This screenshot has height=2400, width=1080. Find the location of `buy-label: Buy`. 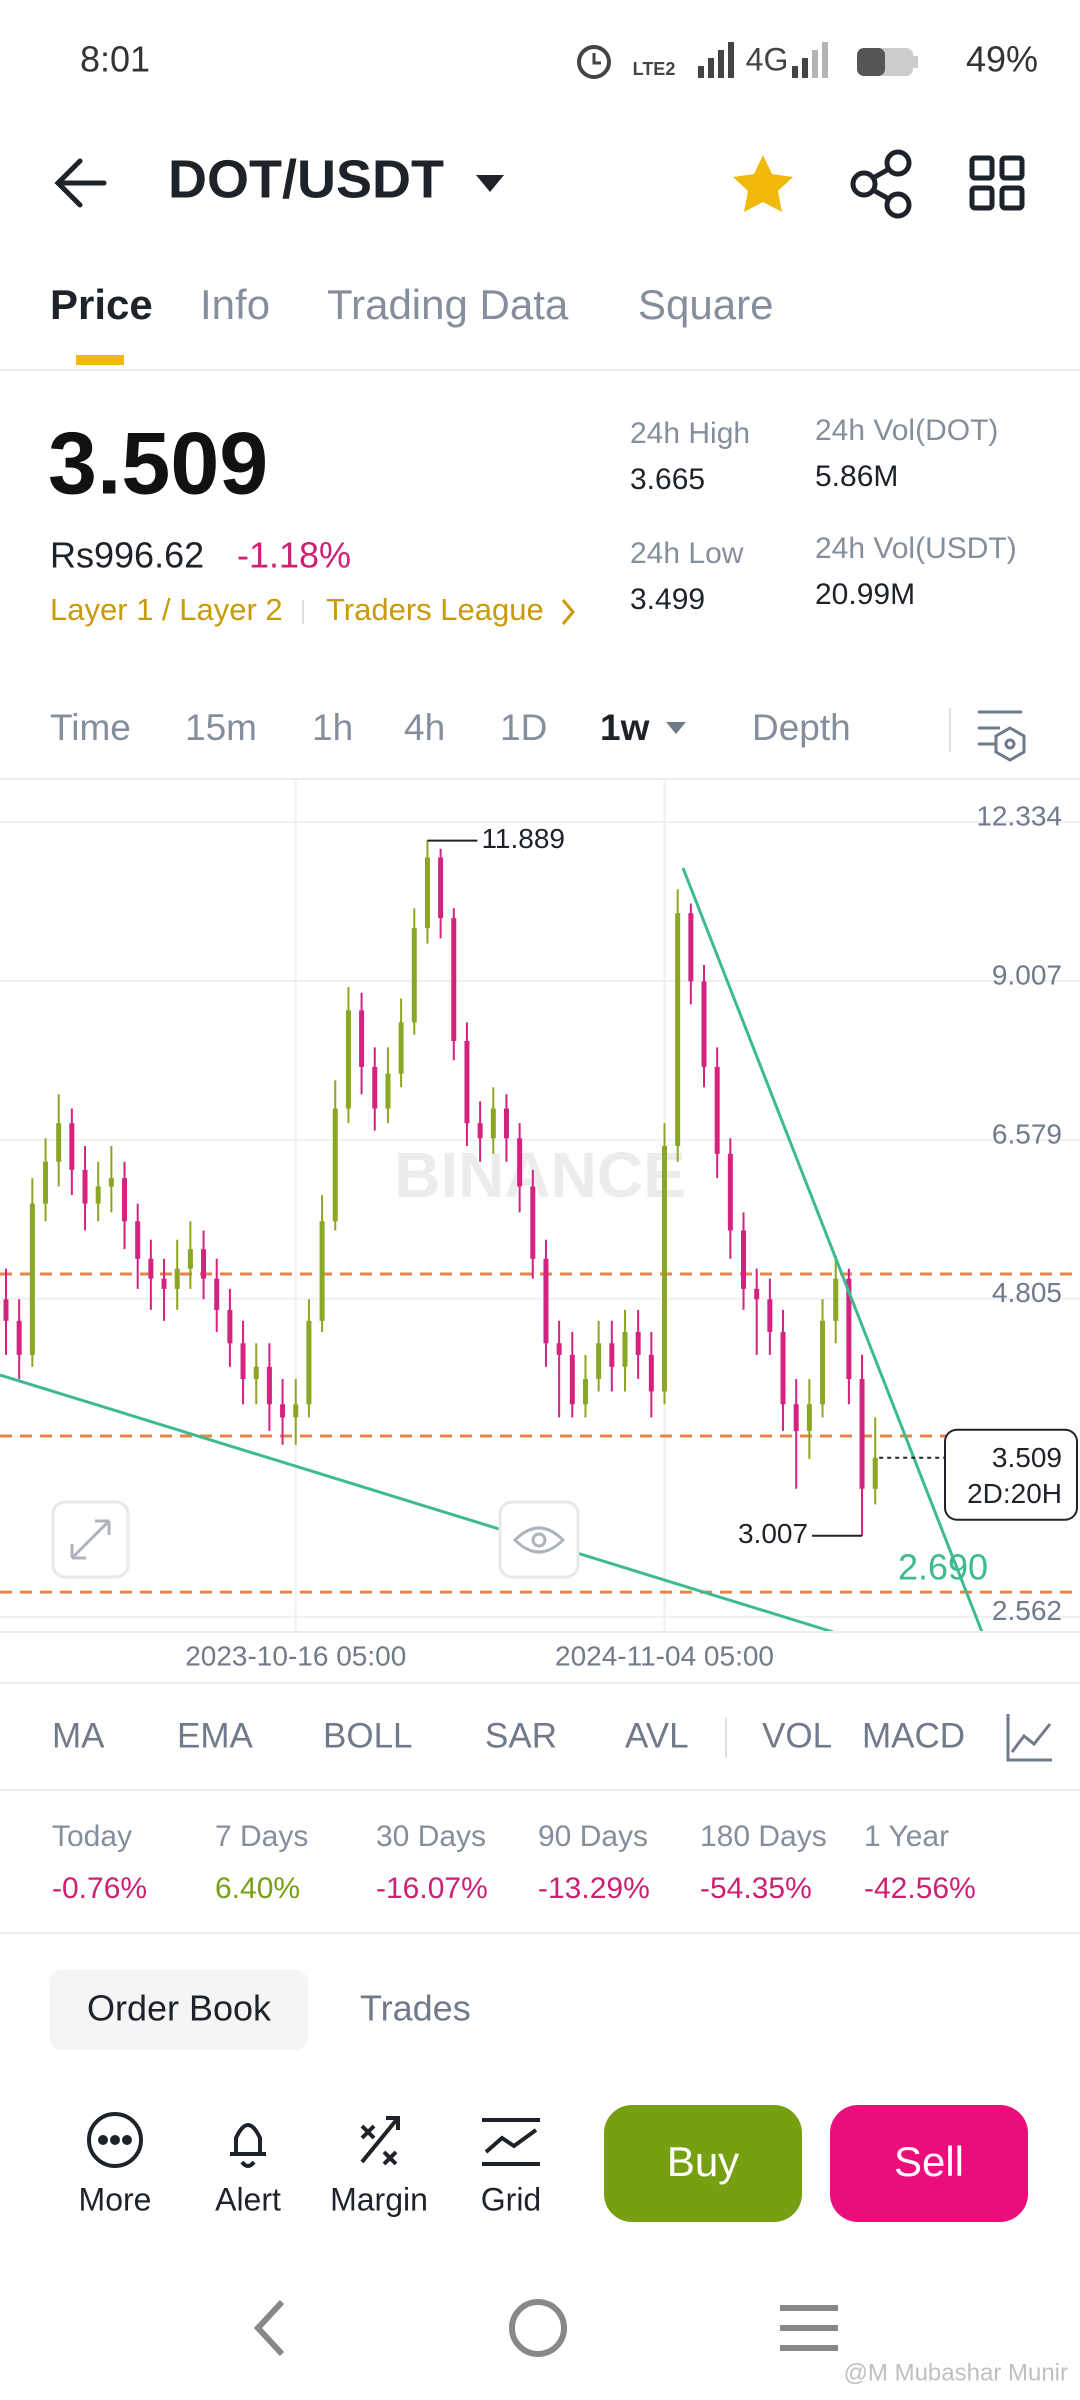

buy-label: Buy is located at coordinates (703, 2161).